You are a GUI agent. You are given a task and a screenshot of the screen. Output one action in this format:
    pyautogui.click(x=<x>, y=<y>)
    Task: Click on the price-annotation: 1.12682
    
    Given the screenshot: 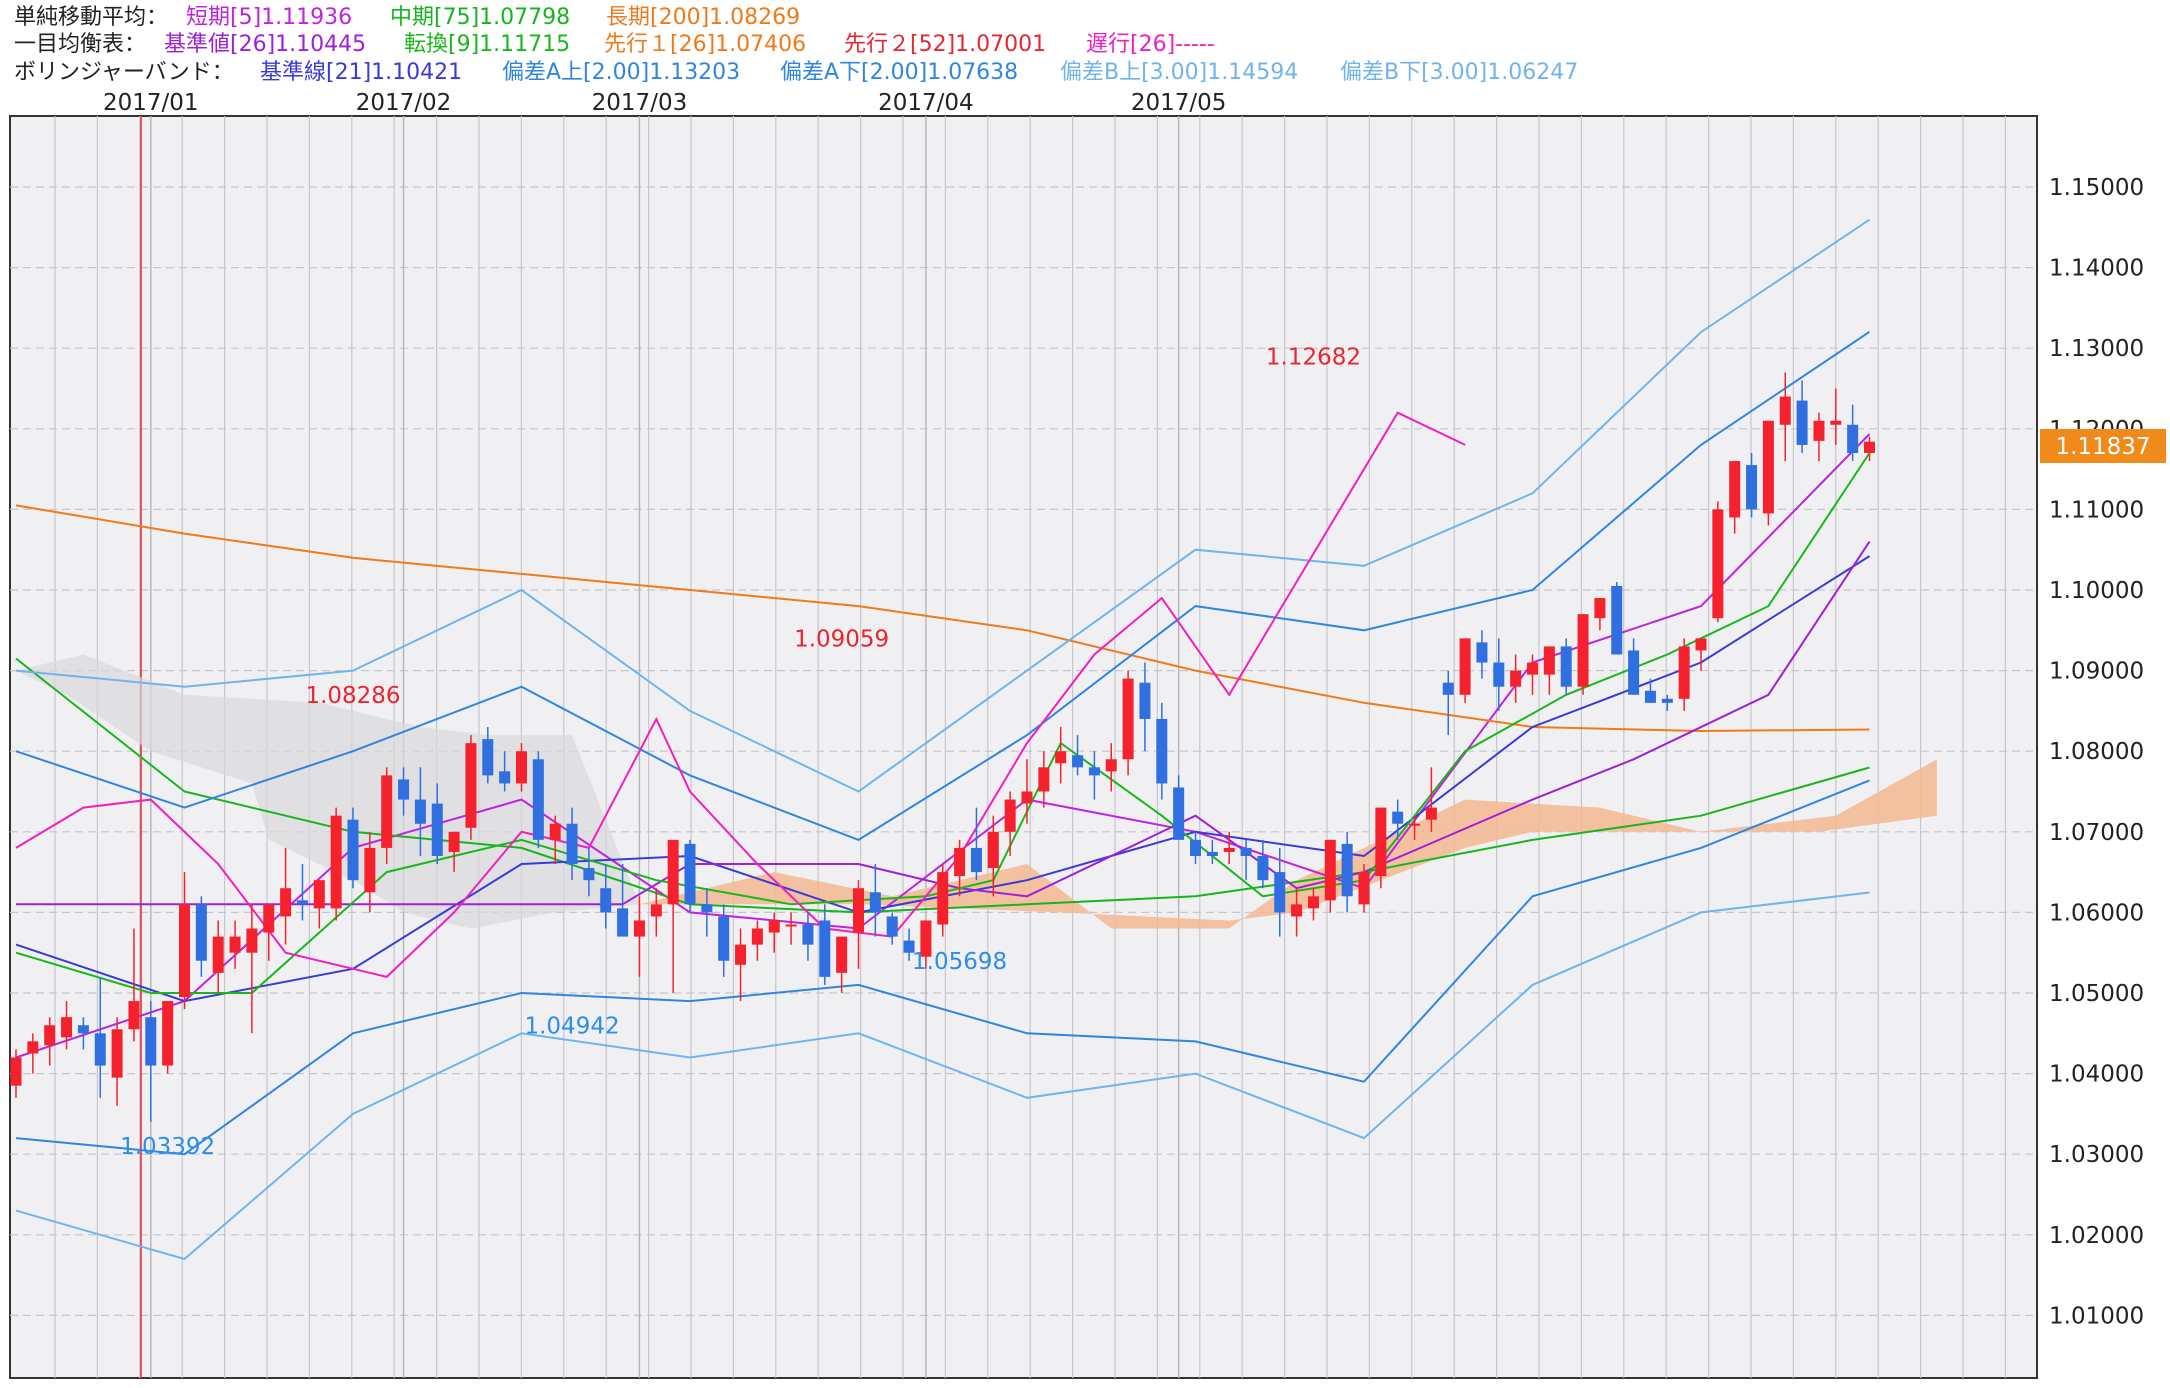 What is the action you would take?
    pyautogui.click(x=1313, y=357)
    